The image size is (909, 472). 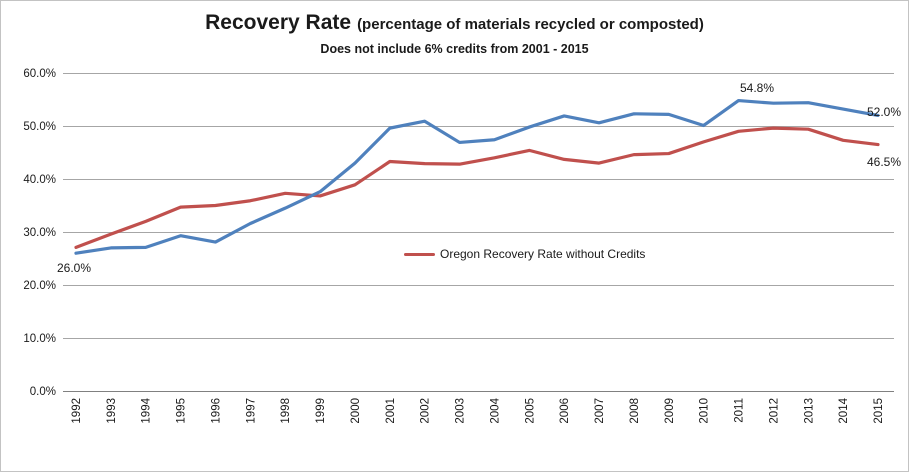 I want to click on x-tick-label: 2013, so click(x=809, y=411).